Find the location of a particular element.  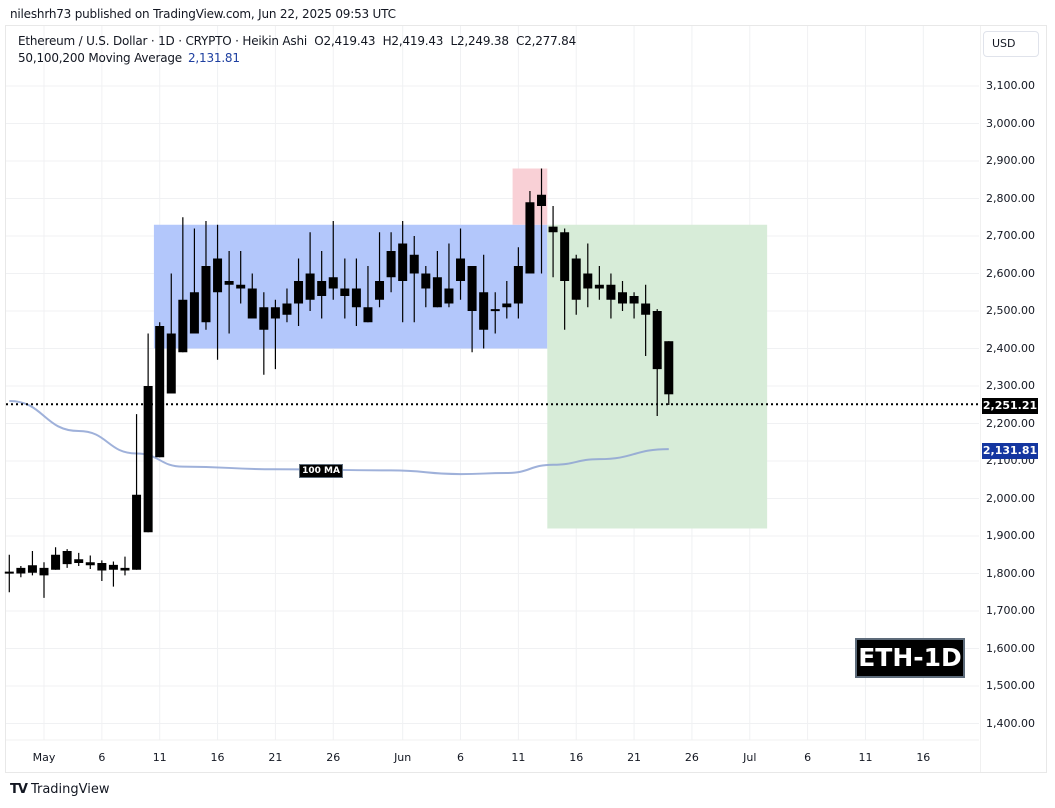

ma-tag-label: 100 MA is located at coordinates (321, 471).